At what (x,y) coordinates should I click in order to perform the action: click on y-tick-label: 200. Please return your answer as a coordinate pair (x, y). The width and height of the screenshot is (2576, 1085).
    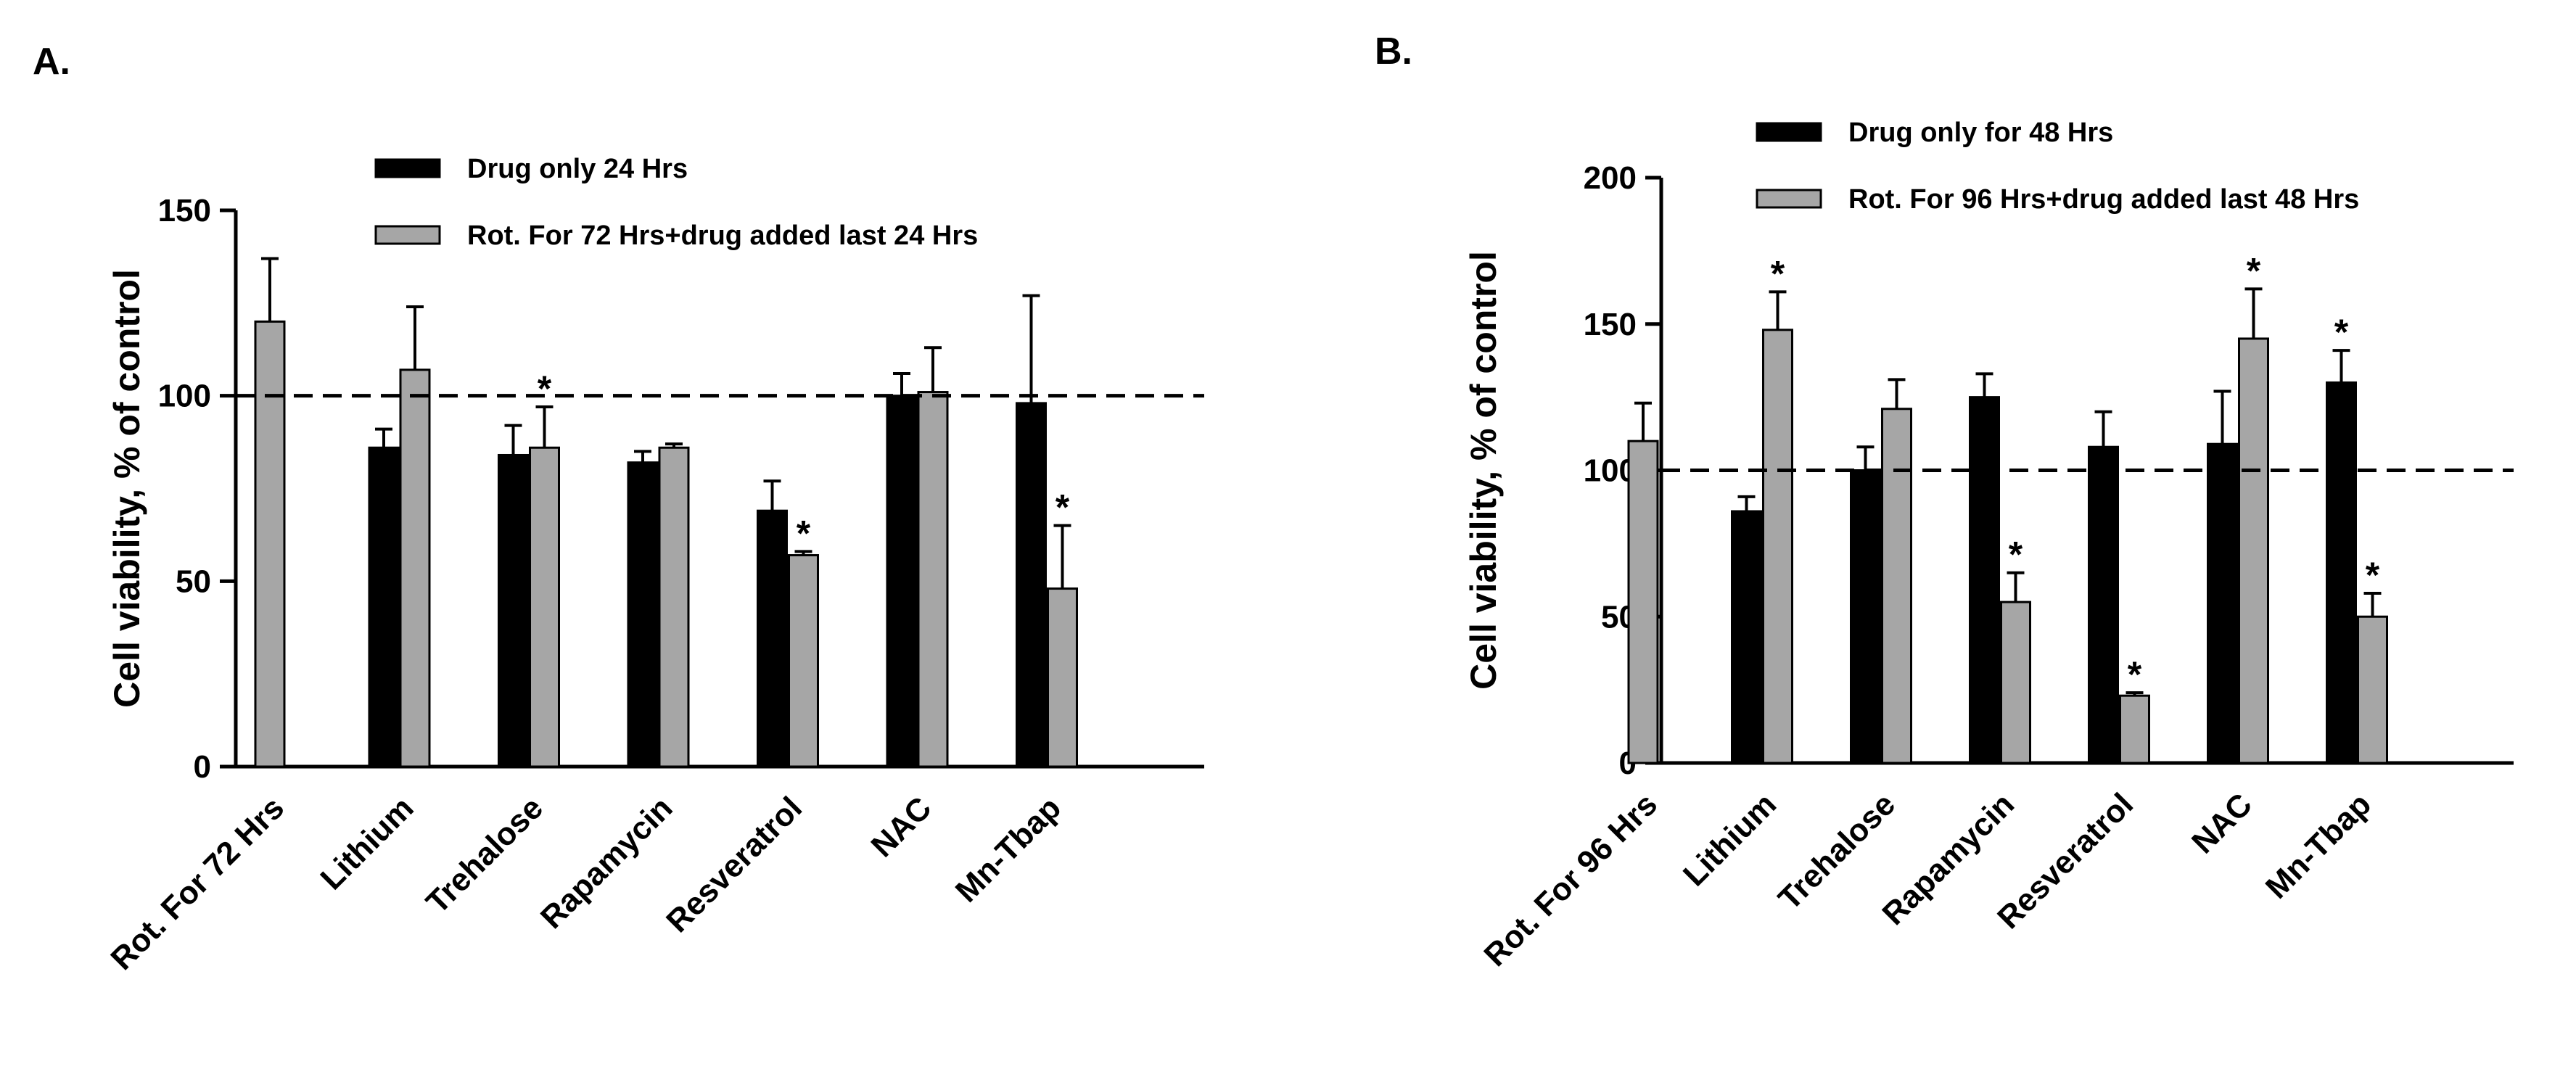
    Looking at the image, I should click on (1610, 178).